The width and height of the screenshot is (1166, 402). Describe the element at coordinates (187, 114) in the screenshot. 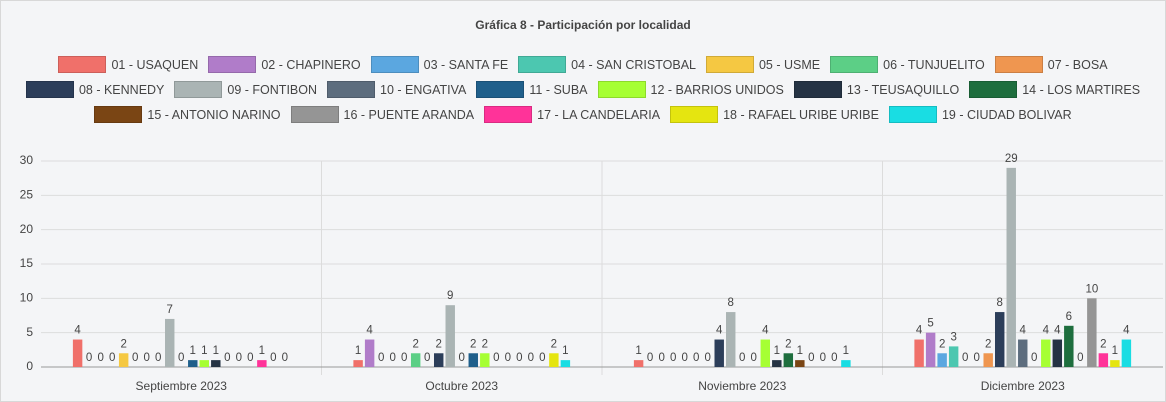

I see `legend-item: 15 - ANTONIO NARINO` at that location.